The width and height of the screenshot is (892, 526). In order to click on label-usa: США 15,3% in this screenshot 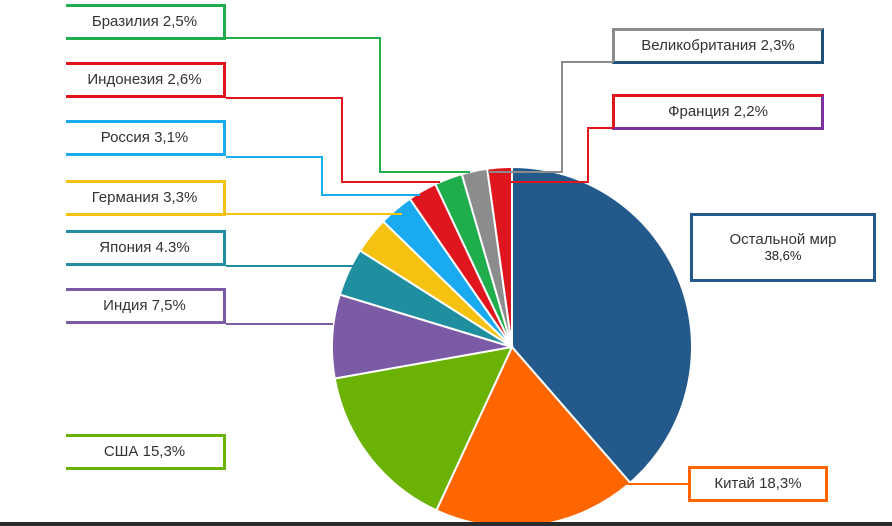, I will do `click(146, 452)`.